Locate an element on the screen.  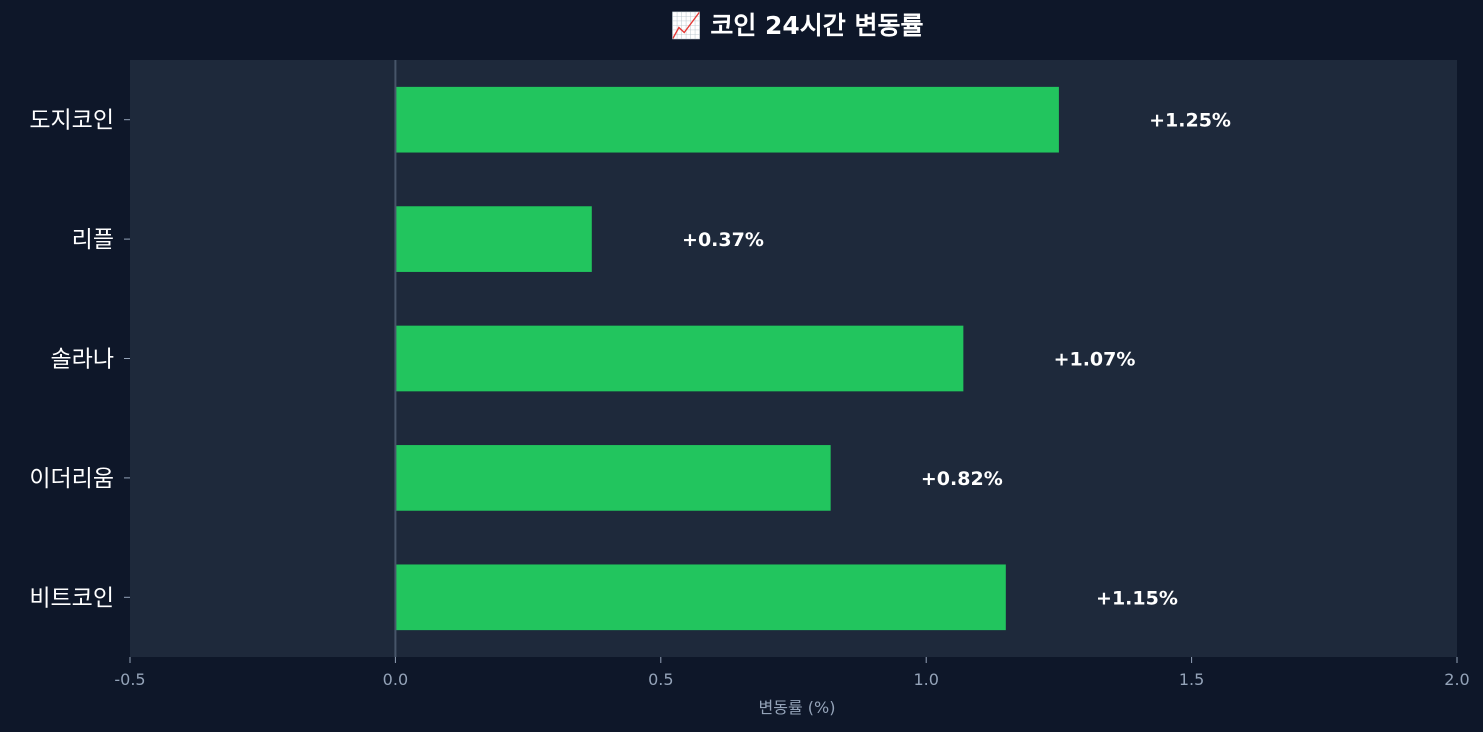
category-label: 솔라나 is located at coordinates (82, 360).